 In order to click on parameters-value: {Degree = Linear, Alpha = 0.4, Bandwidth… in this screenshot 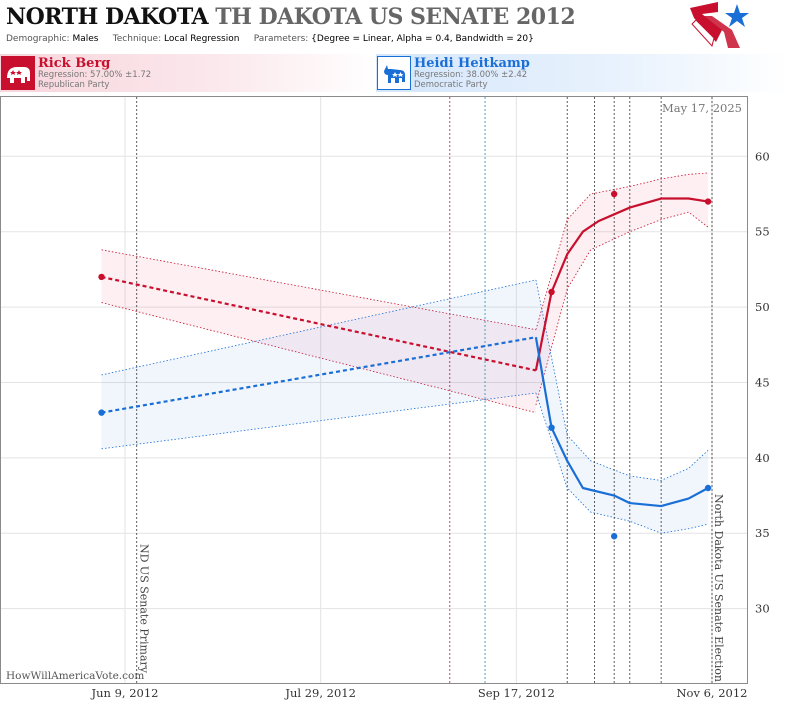, I will do `click(422, 39)`.